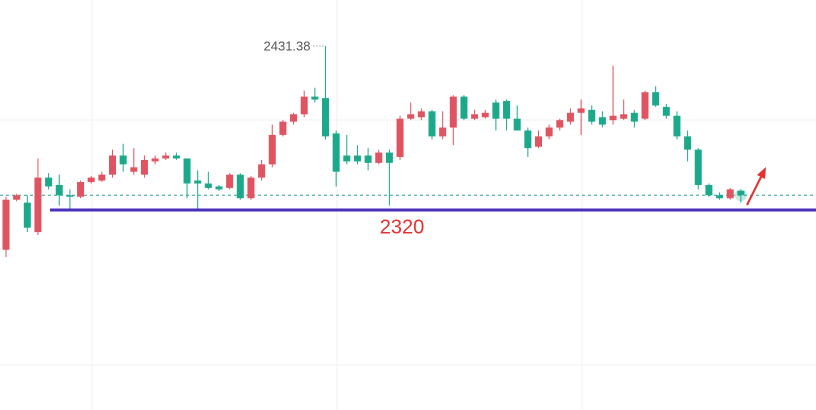  What do you see at coordinates (754, 190) in the screenshot?
I see `arrow-shaft` at bounding box center [754, 190].